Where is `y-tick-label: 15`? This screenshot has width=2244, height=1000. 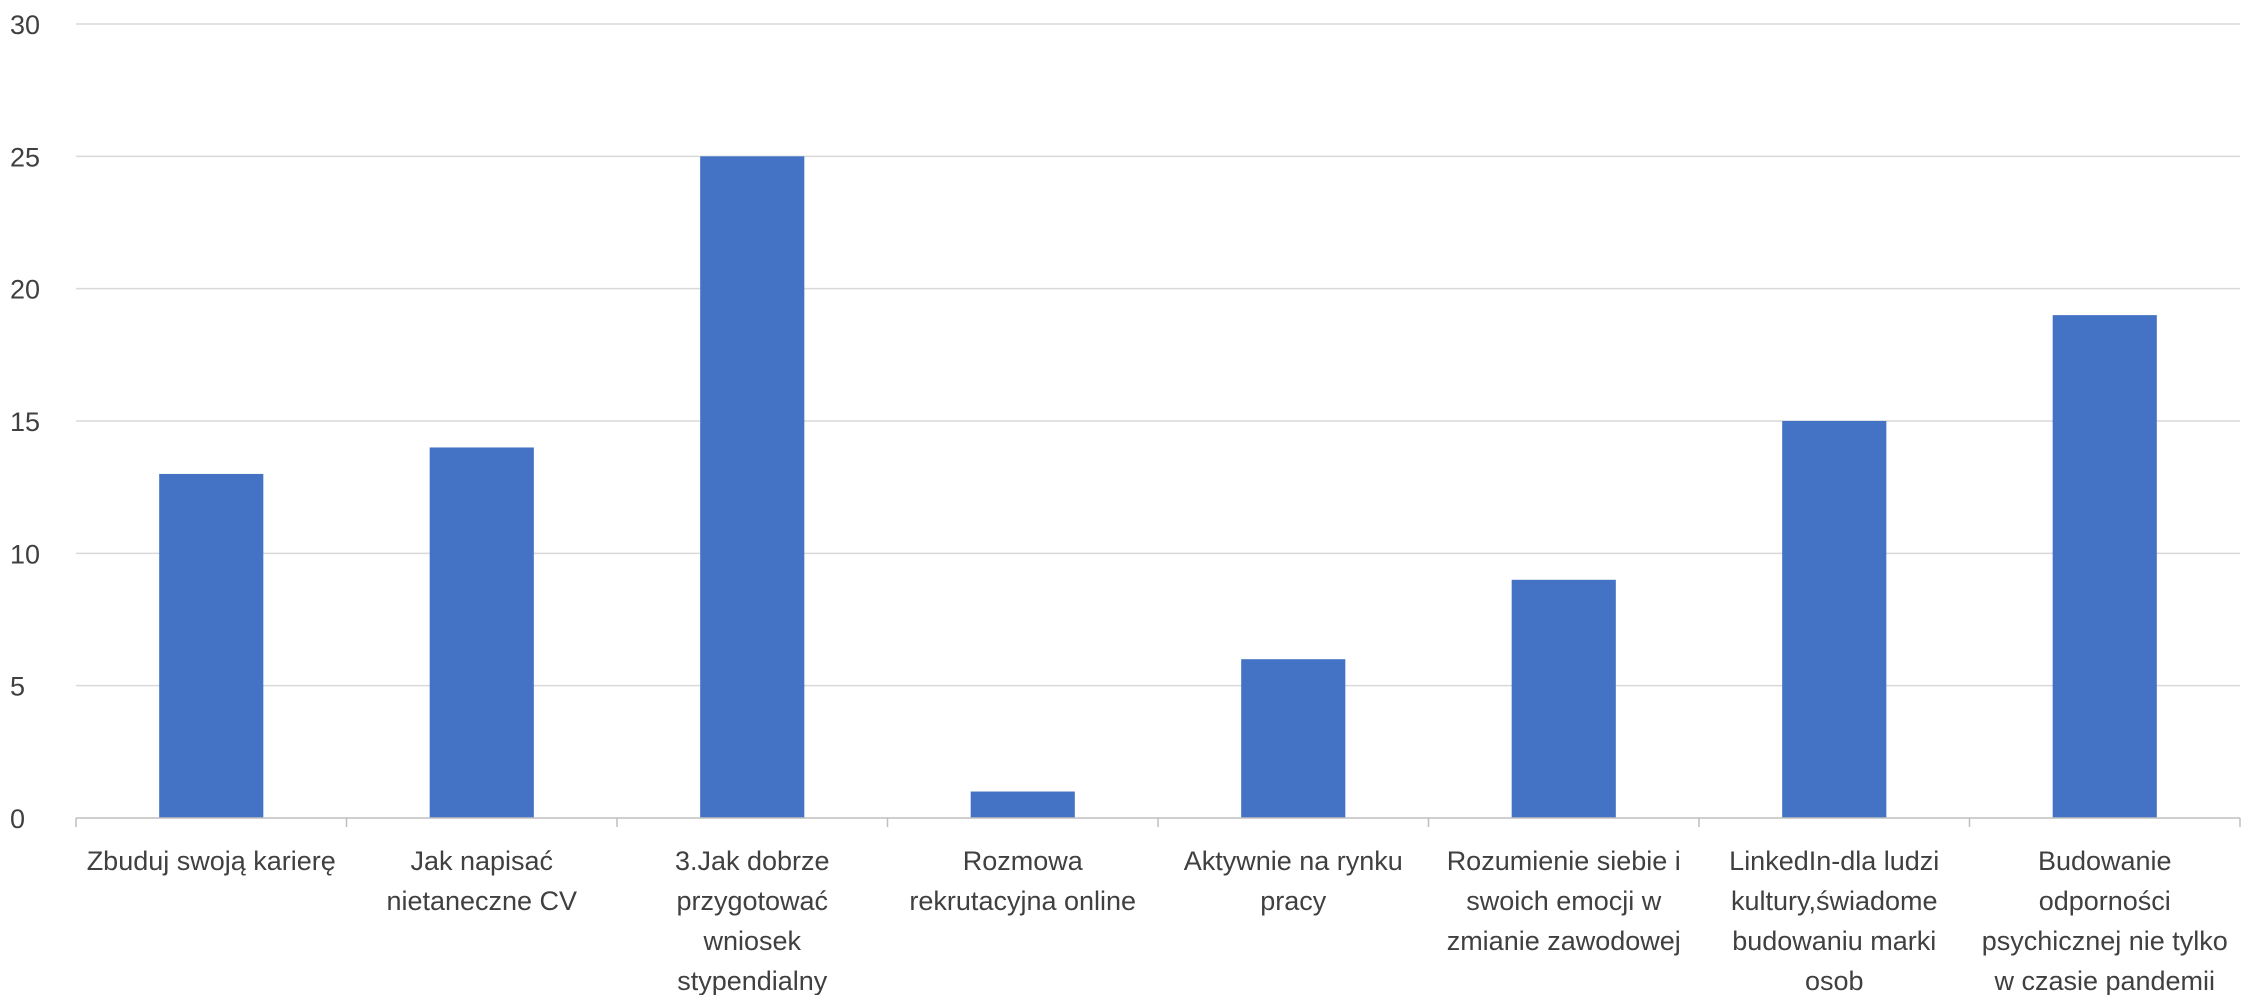 y-tick-label: 15 is located at coordinates (25, 422).